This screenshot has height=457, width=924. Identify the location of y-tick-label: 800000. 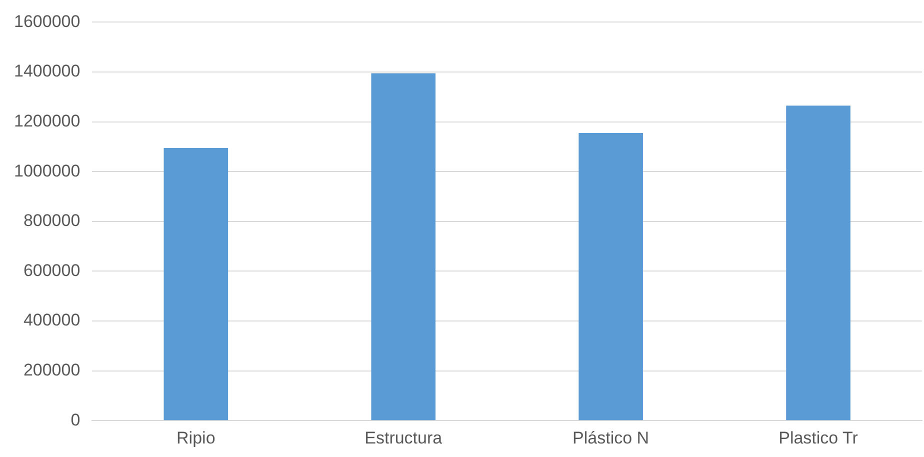
(51, 220).